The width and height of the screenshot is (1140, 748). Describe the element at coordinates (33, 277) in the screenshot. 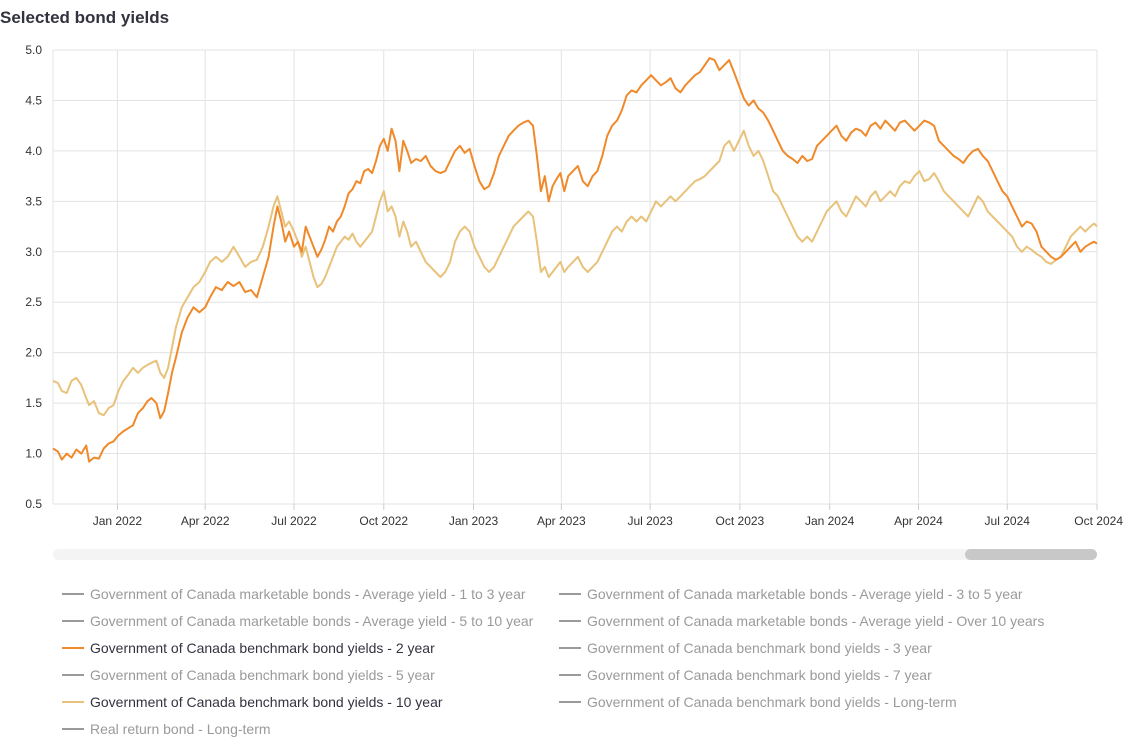

I see `y-axis: 5.0 4.5 4.0 3.5 3.0 2.5 2.0 1.5 1.0 0.5` at that location.